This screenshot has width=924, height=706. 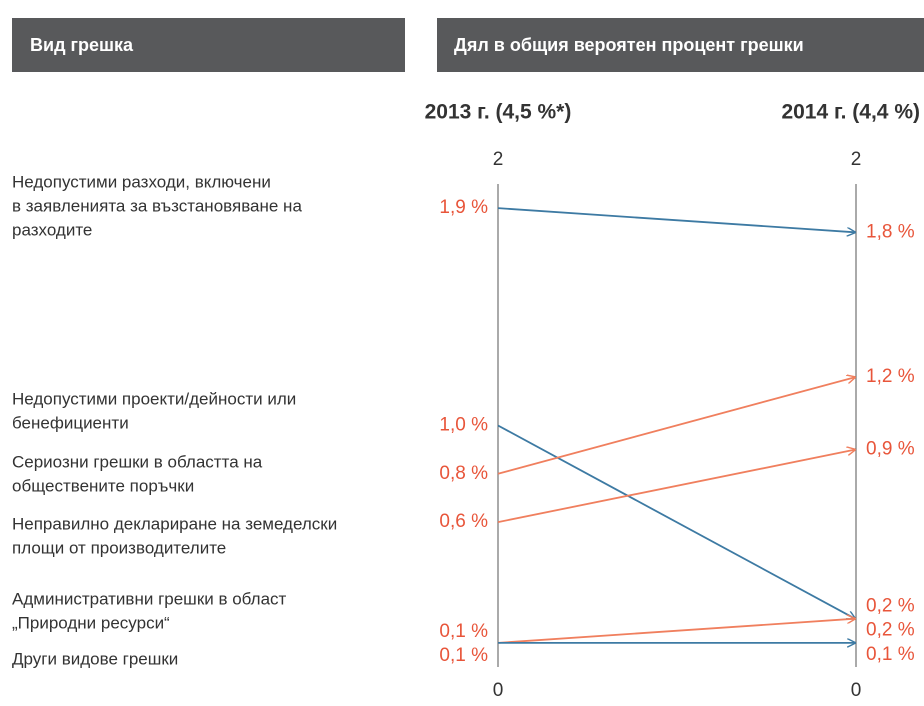 I want to click on value-label: 1,8 %, so click(x=890, y=231).